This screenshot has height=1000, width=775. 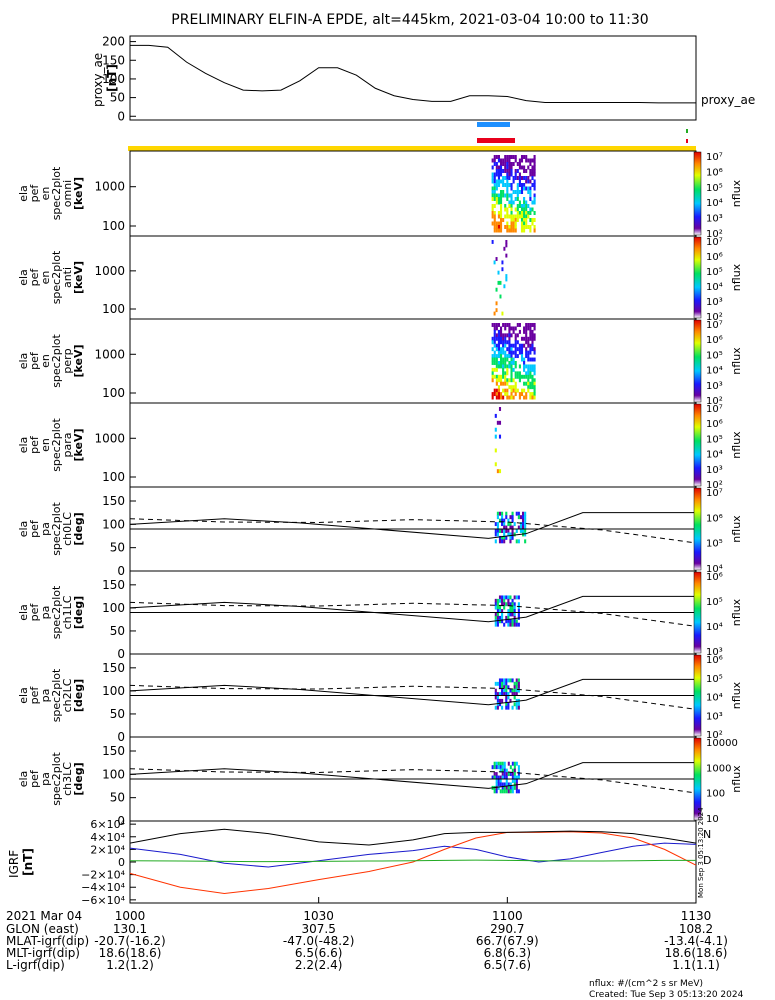 I want to click on time-tick-label: 1100, so click(x=507, y=916).